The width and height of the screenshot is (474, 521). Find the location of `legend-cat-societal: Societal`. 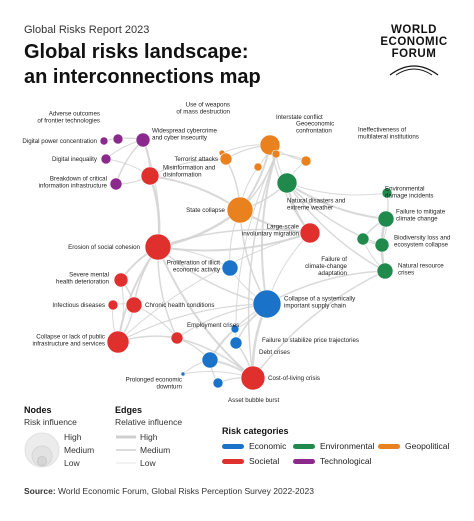

legend-cat-societal: Societal is located at coordinates (250, 461).